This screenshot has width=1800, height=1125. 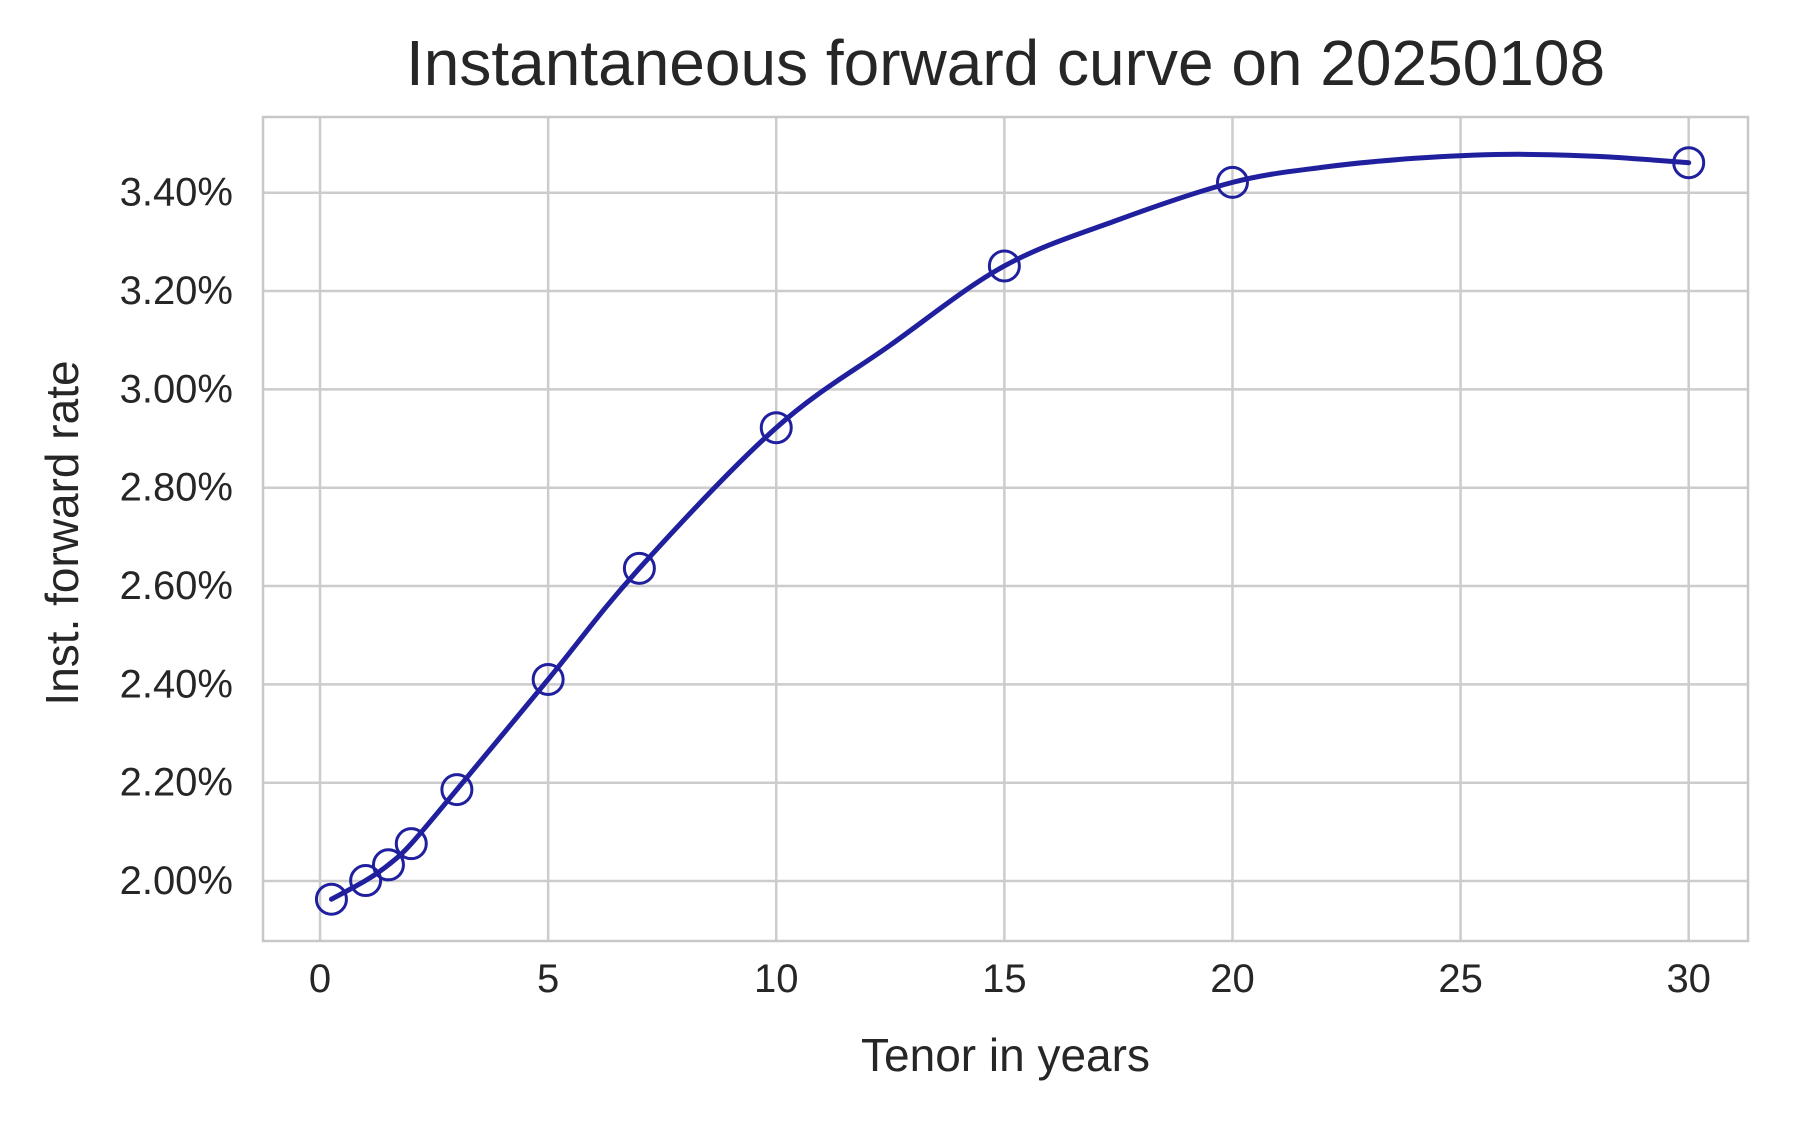 What do you see at coordinates (1004, 979) in the screenshot?
I see `x-tick-label: 15` at bounding box center [1004, 979].